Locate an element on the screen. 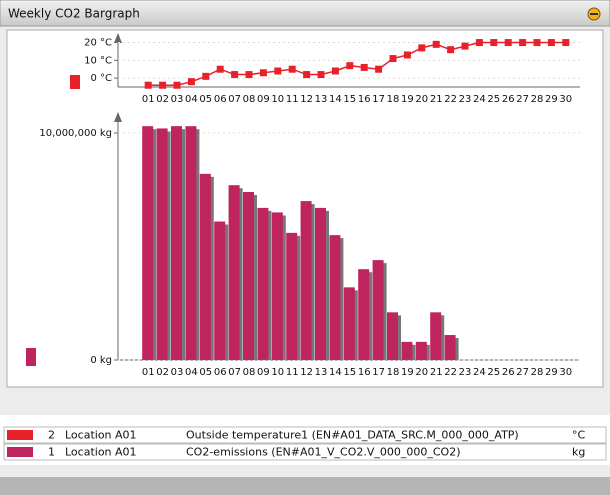  y-tick-label: 10,000,000 kg is located at coordinates (75, 133).